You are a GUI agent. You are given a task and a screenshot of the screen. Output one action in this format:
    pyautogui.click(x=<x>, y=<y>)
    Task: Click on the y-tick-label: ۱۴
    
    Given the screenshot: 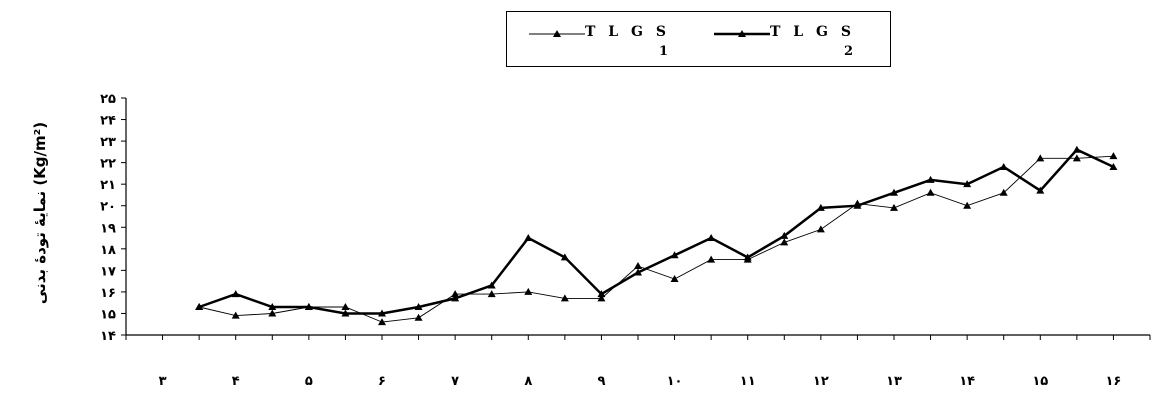 What is the action you would take?
    pyautogui.click(x=108, y=336)
    